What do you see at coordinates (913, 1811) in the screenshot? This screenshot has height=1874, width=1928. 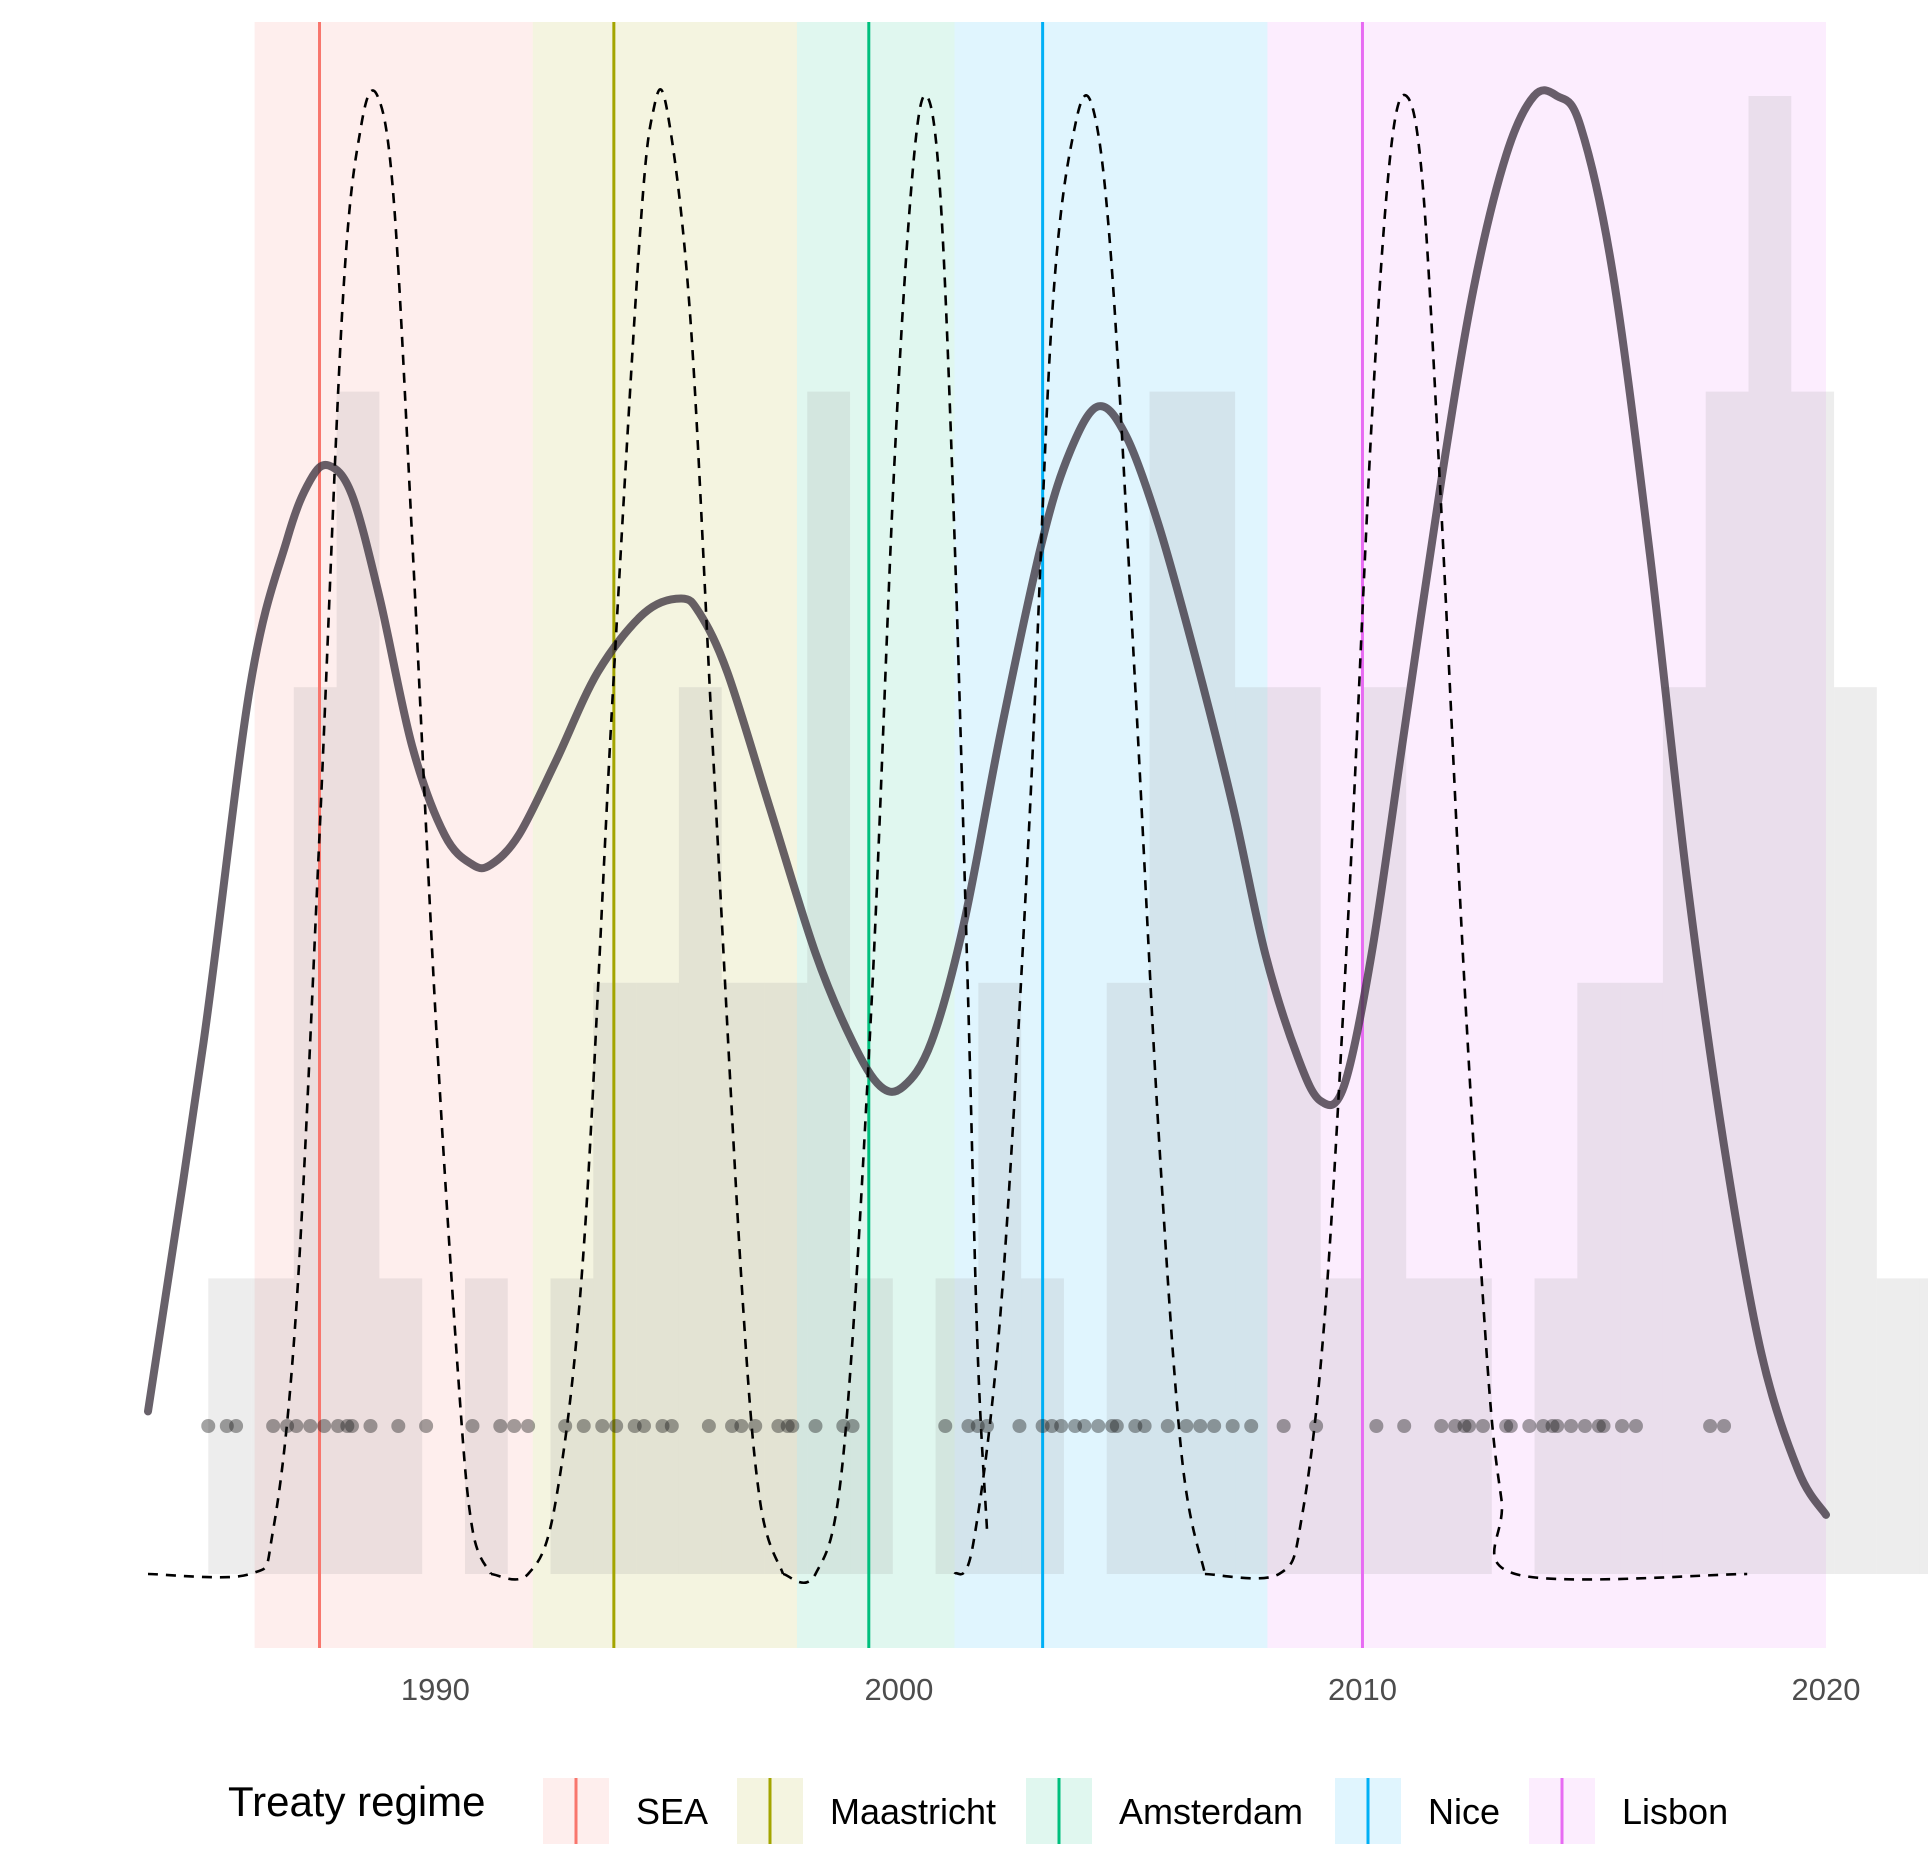 I see `legend-label: Maastricht` at bounding box center [913, 1811].